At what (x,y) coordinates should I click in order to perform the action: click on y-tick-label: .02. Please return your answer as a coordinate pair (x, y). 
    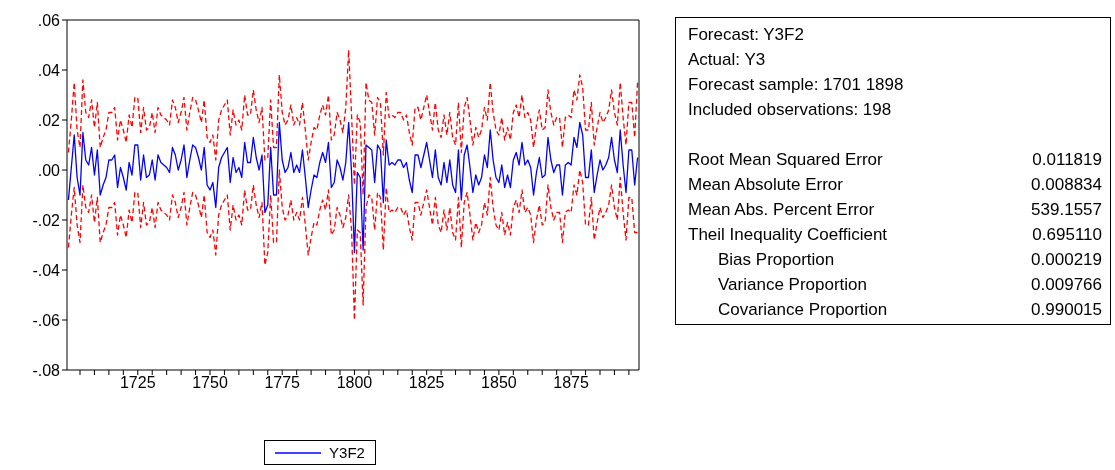
    Looking at the image, I should click on (49, 120).